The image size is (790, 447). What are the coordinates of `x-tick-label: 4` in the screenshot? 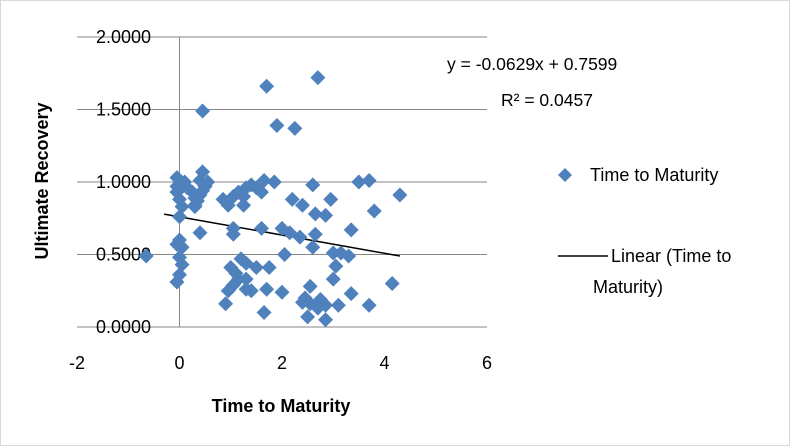 It's located at (384, 363).